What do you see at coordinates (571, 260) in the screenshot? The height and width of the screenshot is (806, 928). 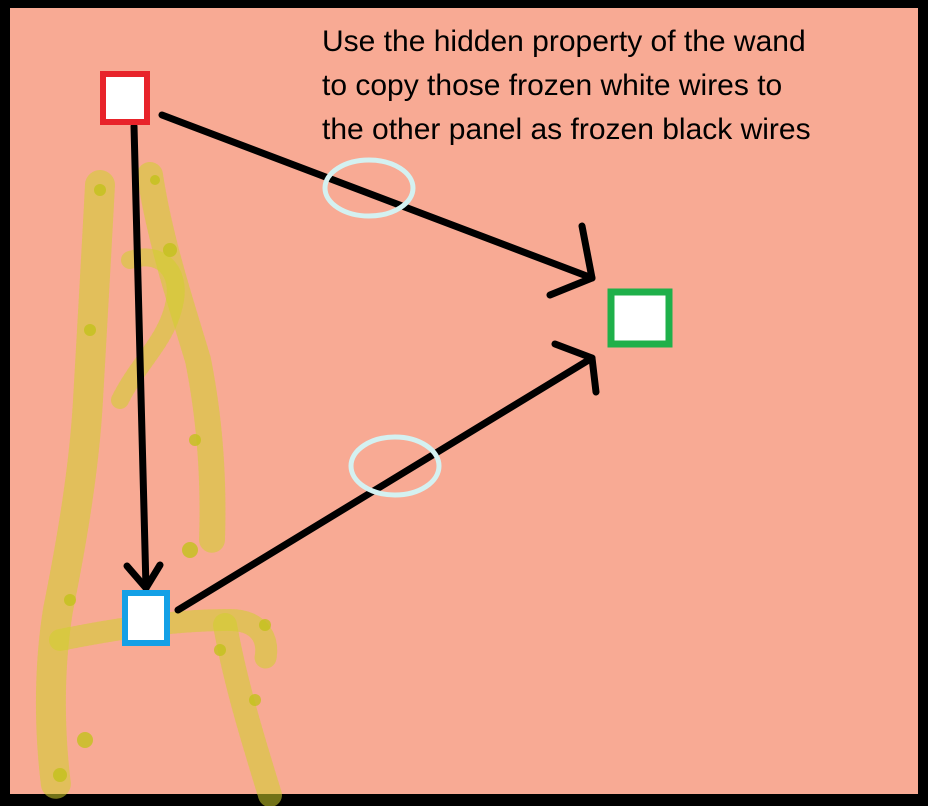 I see `arrowhead-green-top` at bounding box center [571, 260].